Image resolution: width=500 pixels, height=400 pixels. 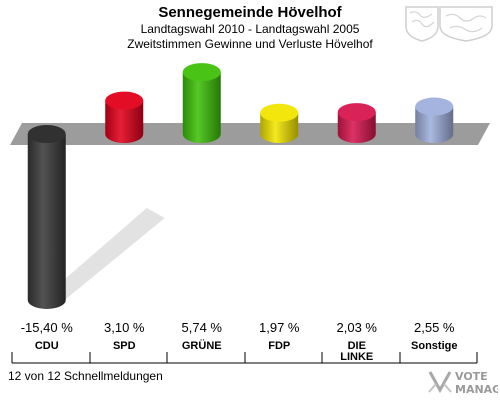 What do you see at coordinates (102, 254) in the screenshot?
I see `bar-shadow` at bounding box center [102, 254].